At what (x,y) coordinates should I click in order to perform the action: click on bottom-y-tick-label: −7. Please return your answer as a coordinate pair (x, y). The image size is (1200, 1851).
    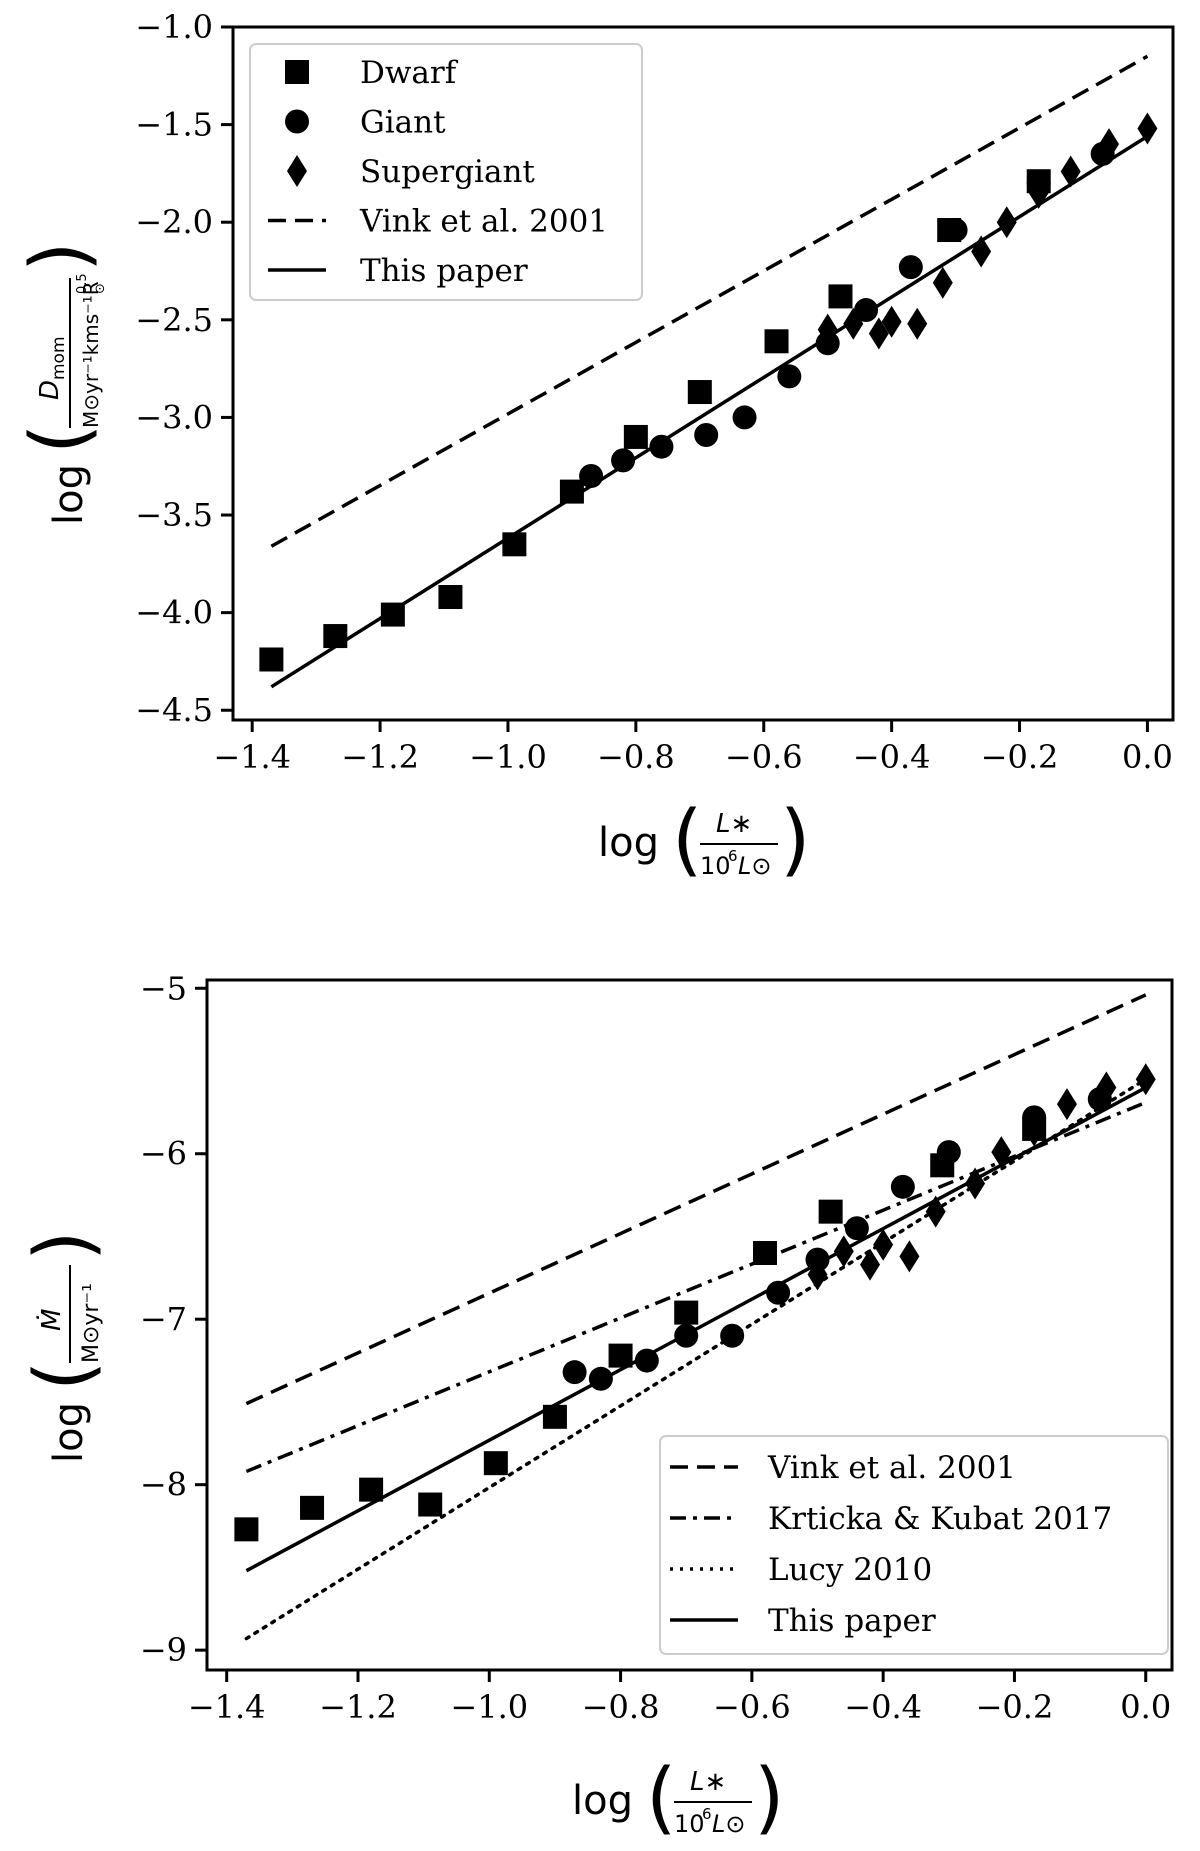
    Looking at the image, I should click on (163, 1319).